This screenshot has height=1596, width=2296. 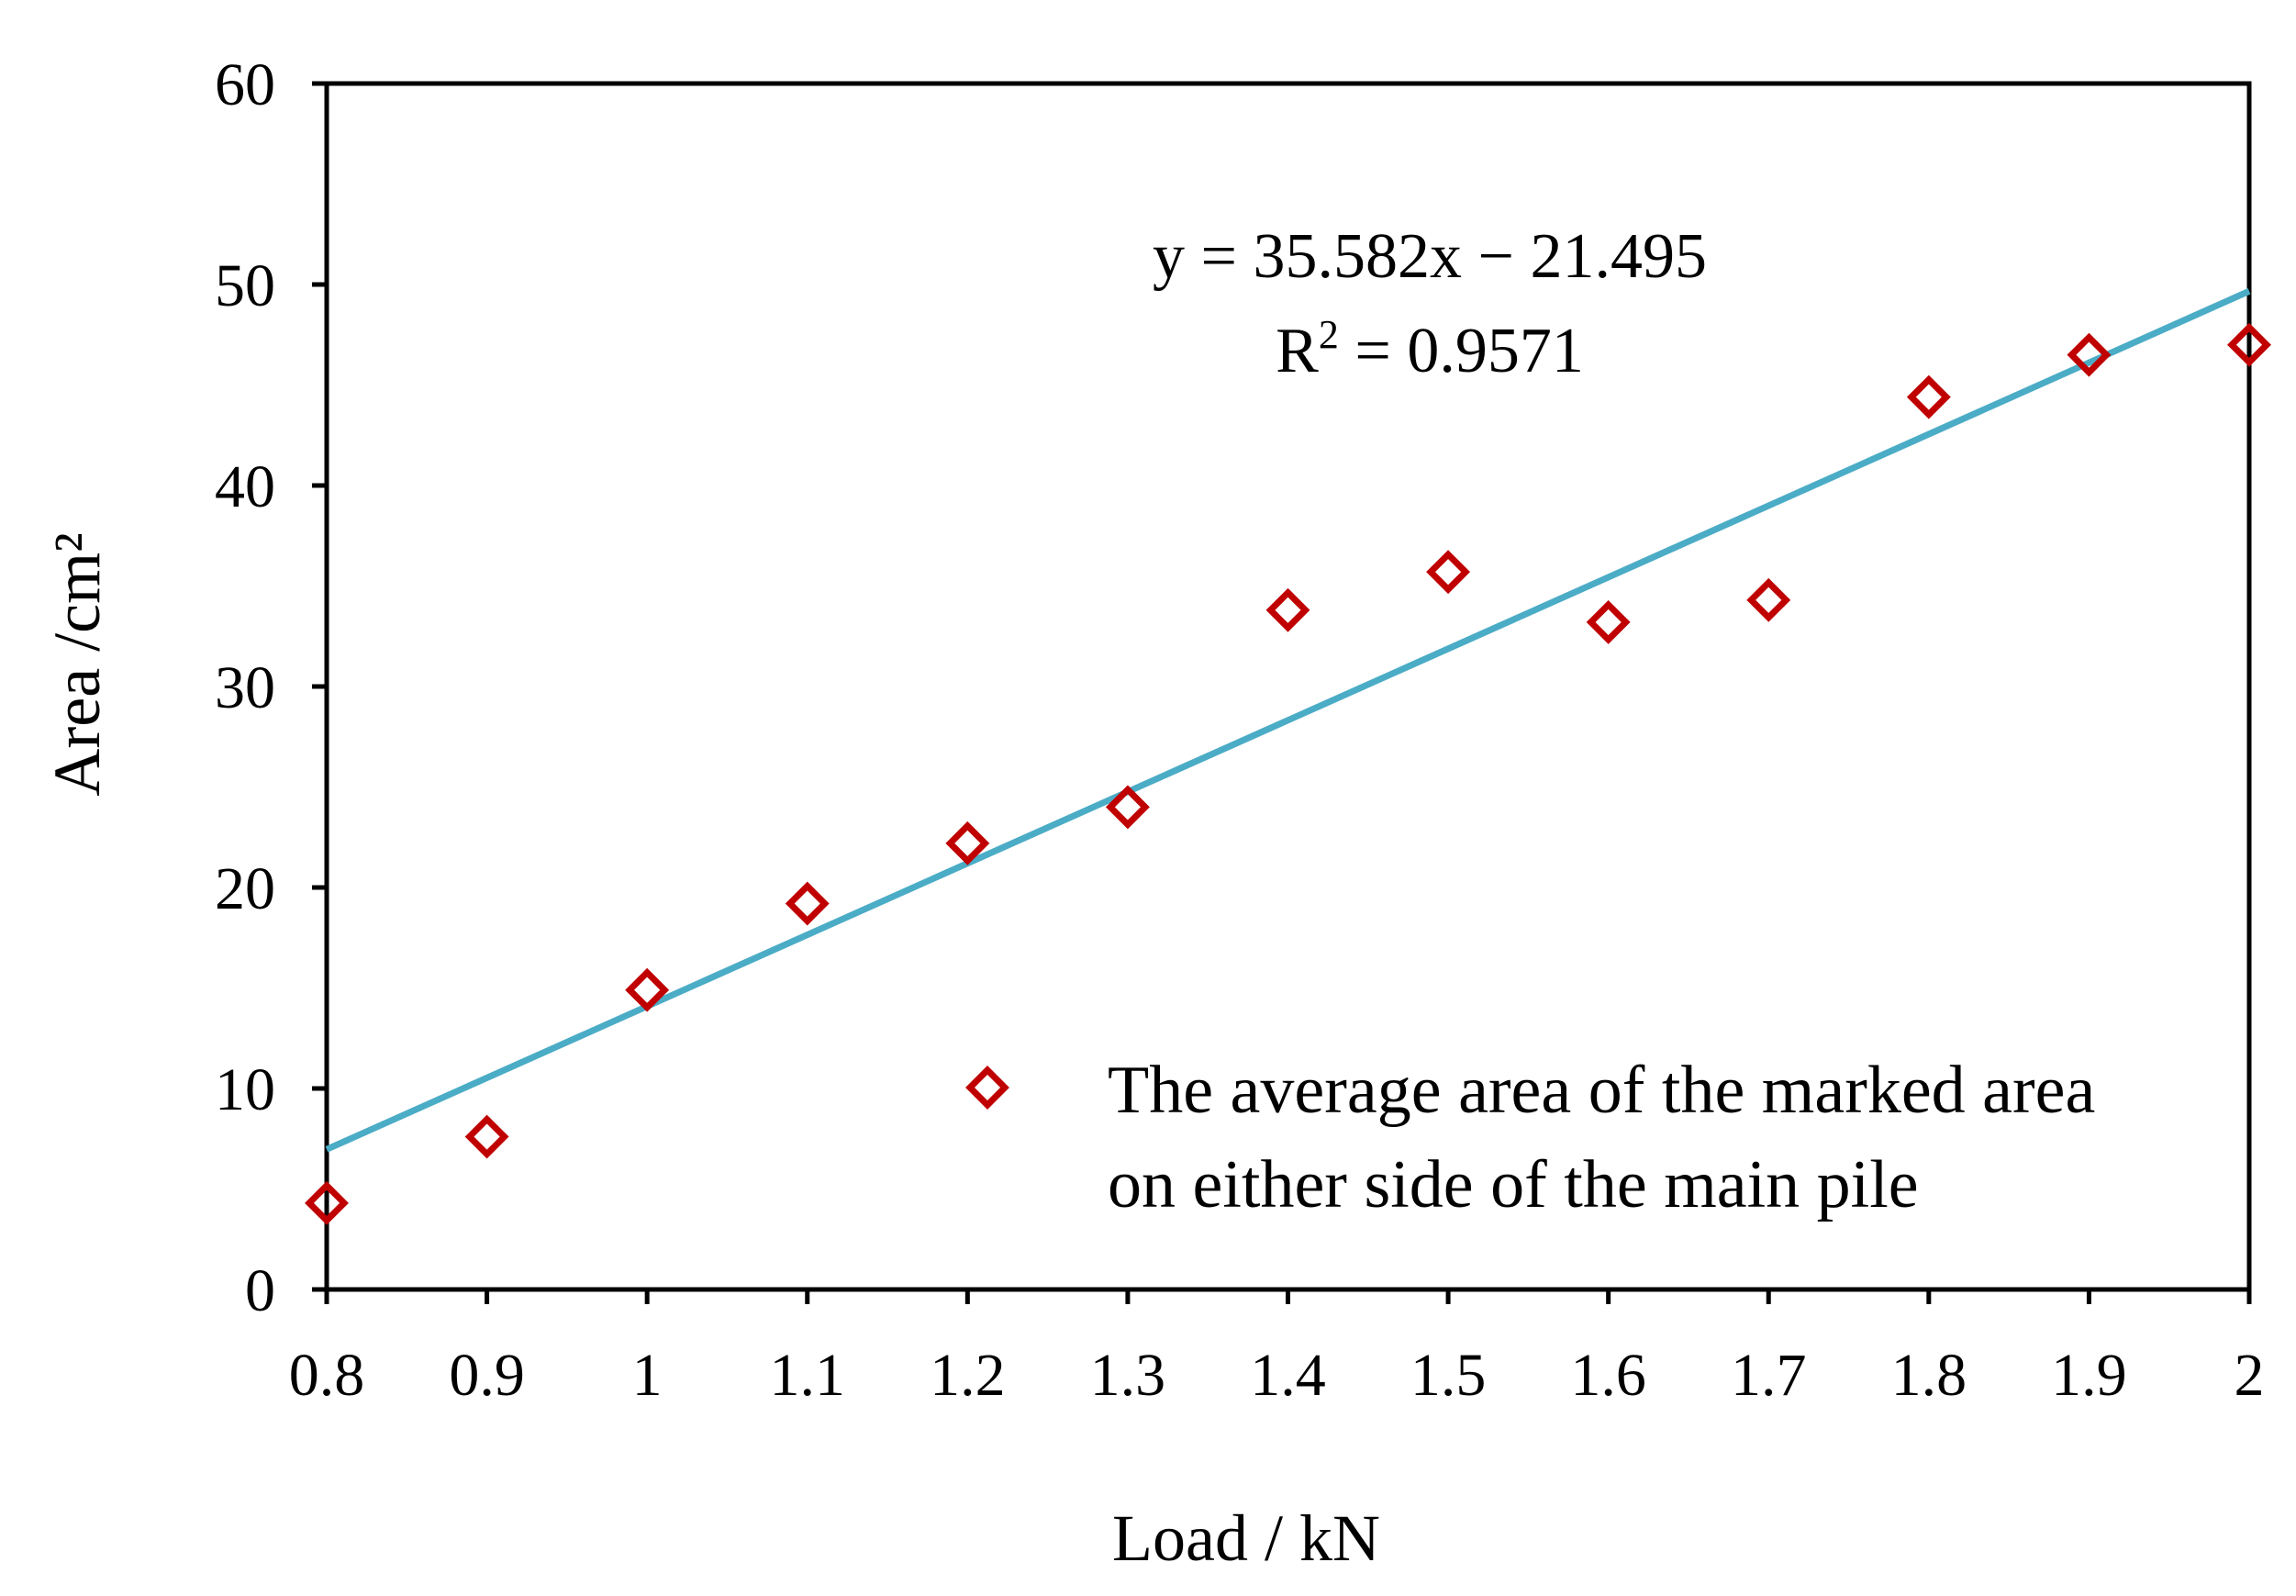 I want to click on x-axis-ticks, so click(x=1288, y=1296).